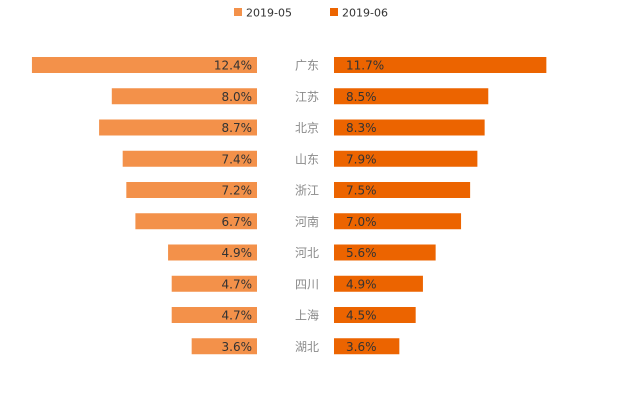  I want to click on bar-2019-06-广东, so click(440, 65).